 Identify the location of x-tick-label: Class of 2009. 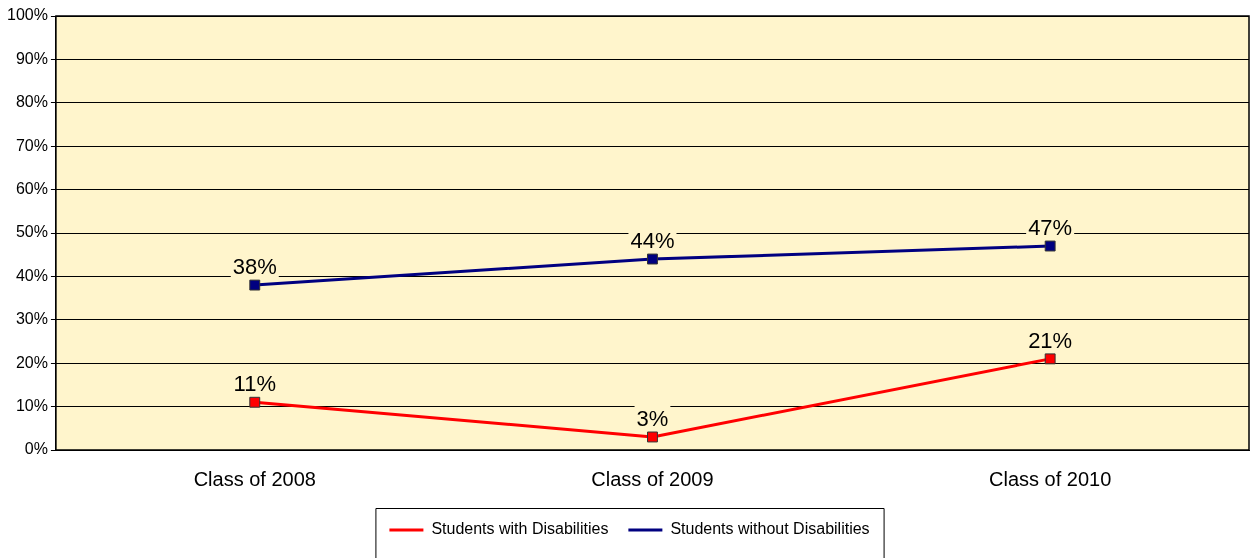
(652, 478).